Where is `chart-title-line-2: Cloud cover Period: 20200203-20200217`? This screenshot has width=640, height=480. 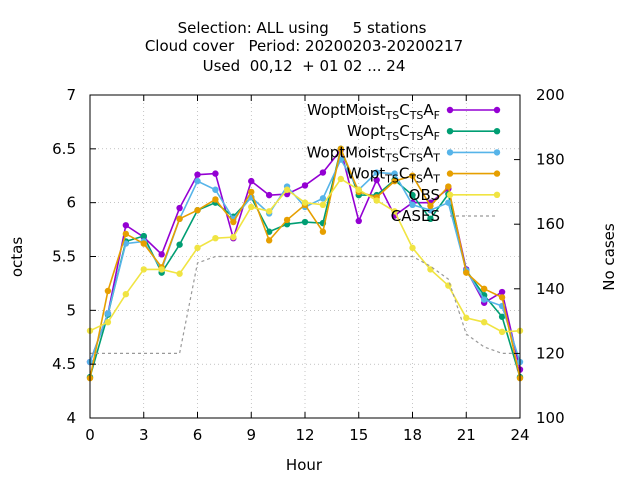 chart-title-line-2: Cloud cover Period: 20200203-20200217 is located at coordinates (304, 46).